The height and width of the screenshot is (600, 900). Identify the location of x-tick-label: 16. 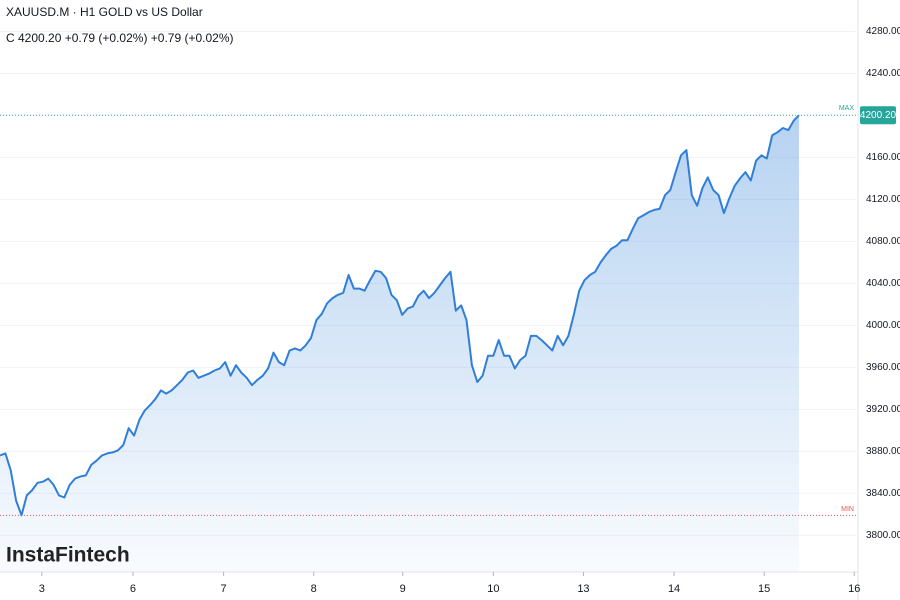
(854, 589).